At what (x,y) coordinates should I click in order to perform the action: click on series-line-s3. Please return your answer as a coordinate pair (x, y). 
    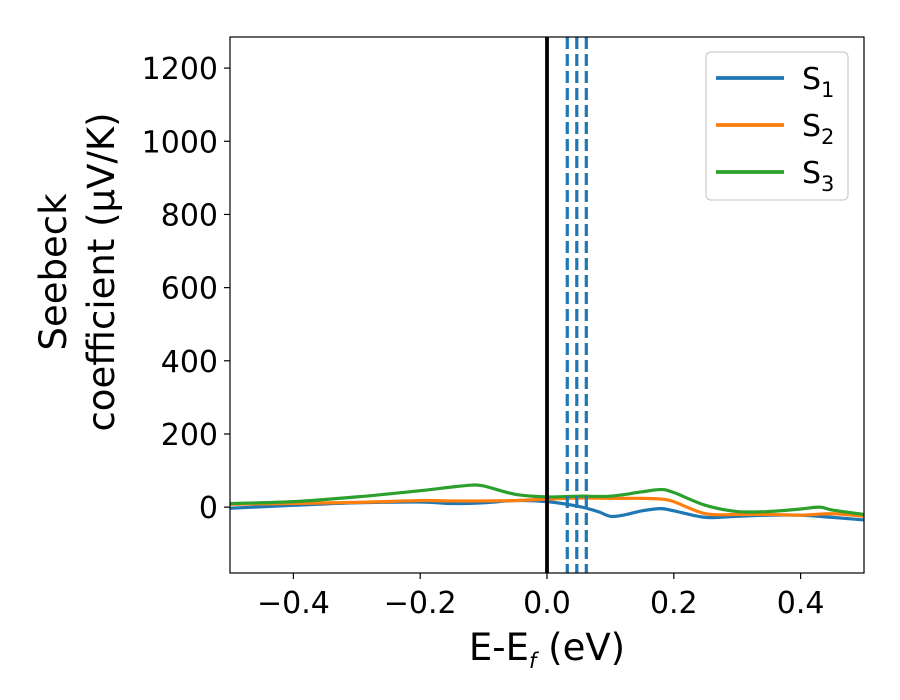
    Looking at the image, I should click on (547, 500).